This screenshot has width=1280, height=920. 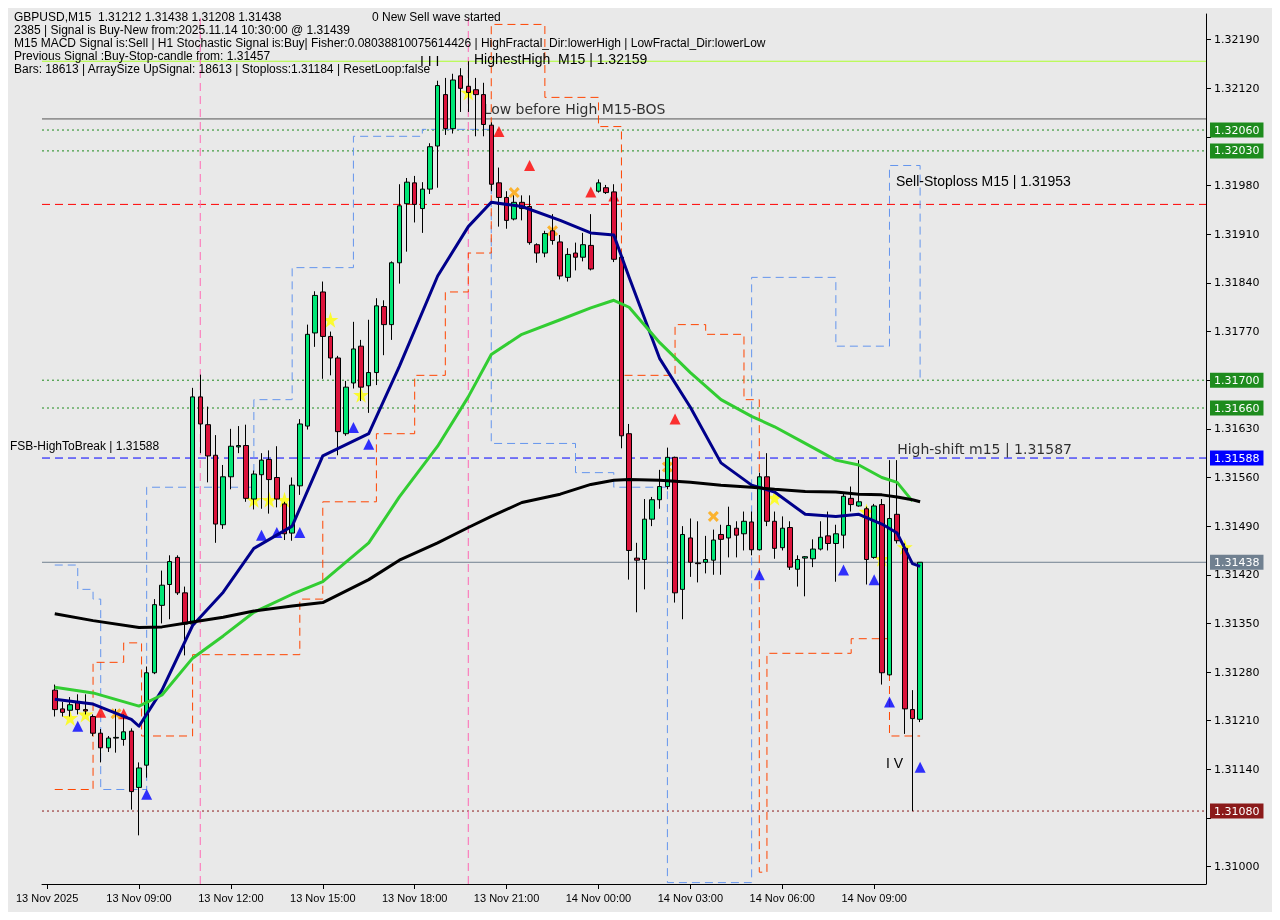 I want to click on y-tick-label: 1.31490, so click(x=1237, y=526).